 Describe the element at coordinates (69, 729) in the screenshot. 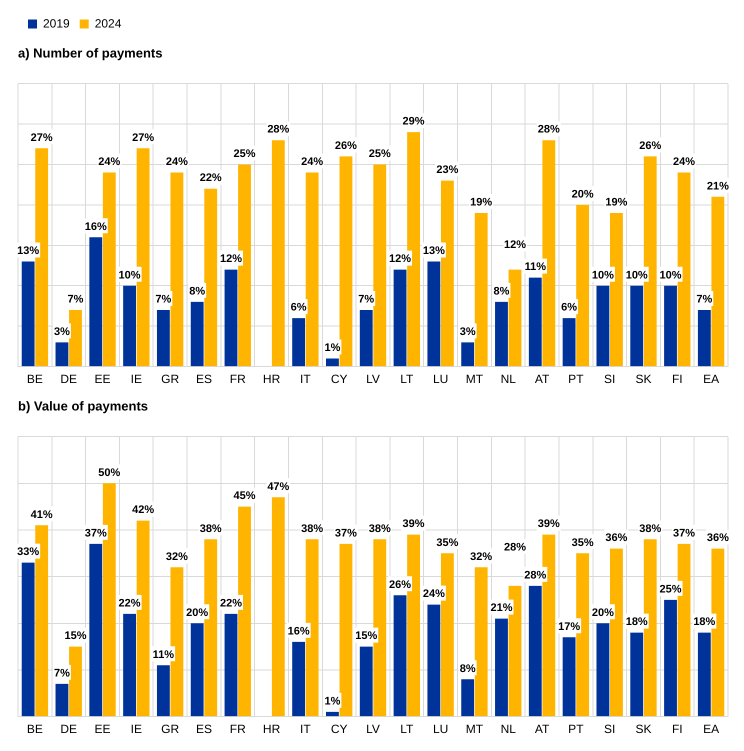

I see `x-tick-label: DE` at that location.